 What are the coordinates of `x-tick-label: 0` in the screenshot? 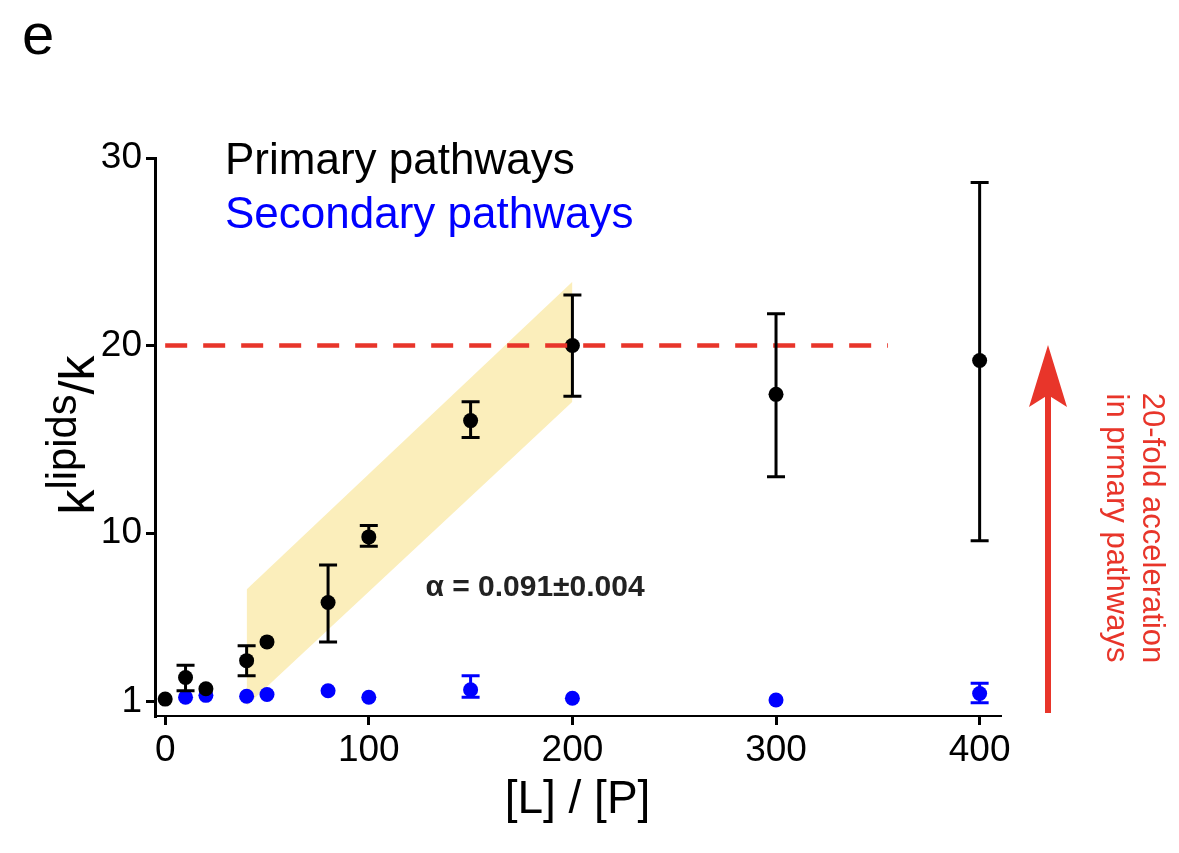 It's located at (165, 749).